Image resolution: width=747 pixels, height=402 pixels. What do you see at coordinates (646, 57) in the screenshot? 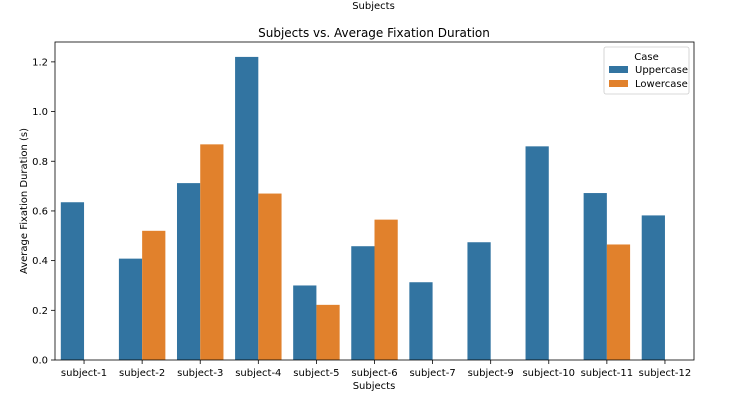
I see `legend-title: Case` at bounding box center [646, 57].